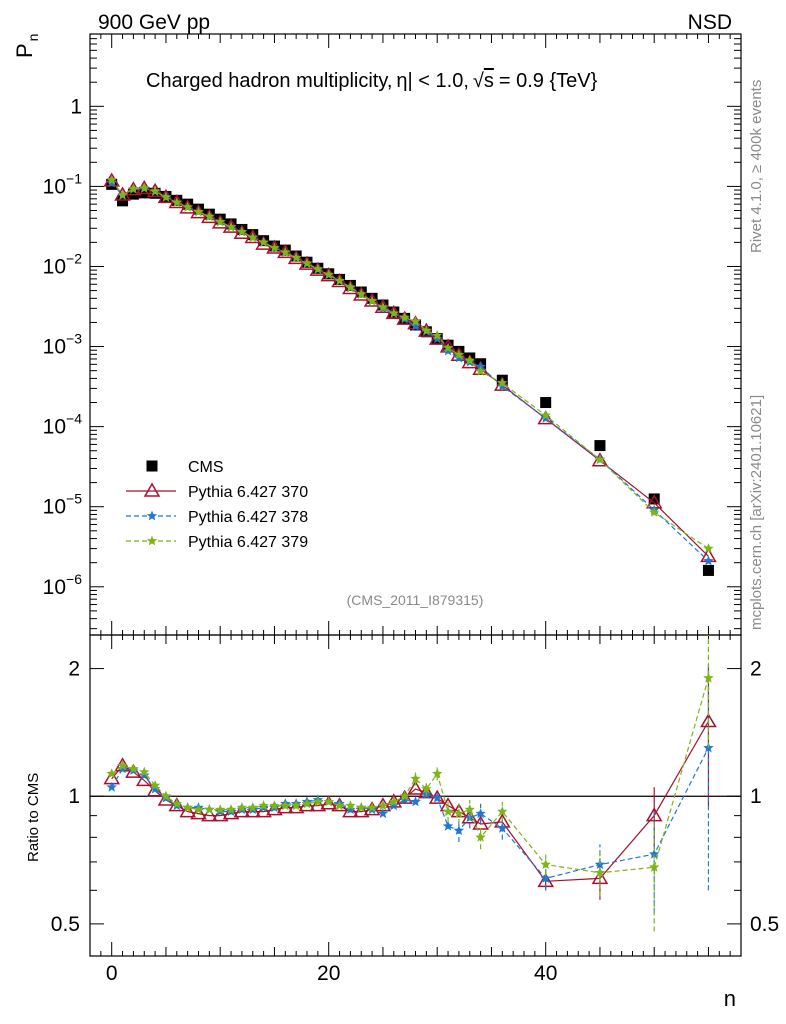 The image size is (786, 1024). What do you see at coordinates (756, 166) in the screenshot?
I see `rivet-version-label: Rivet 4.1.0, ≥ 400k events` at bounding box center [756, 166].